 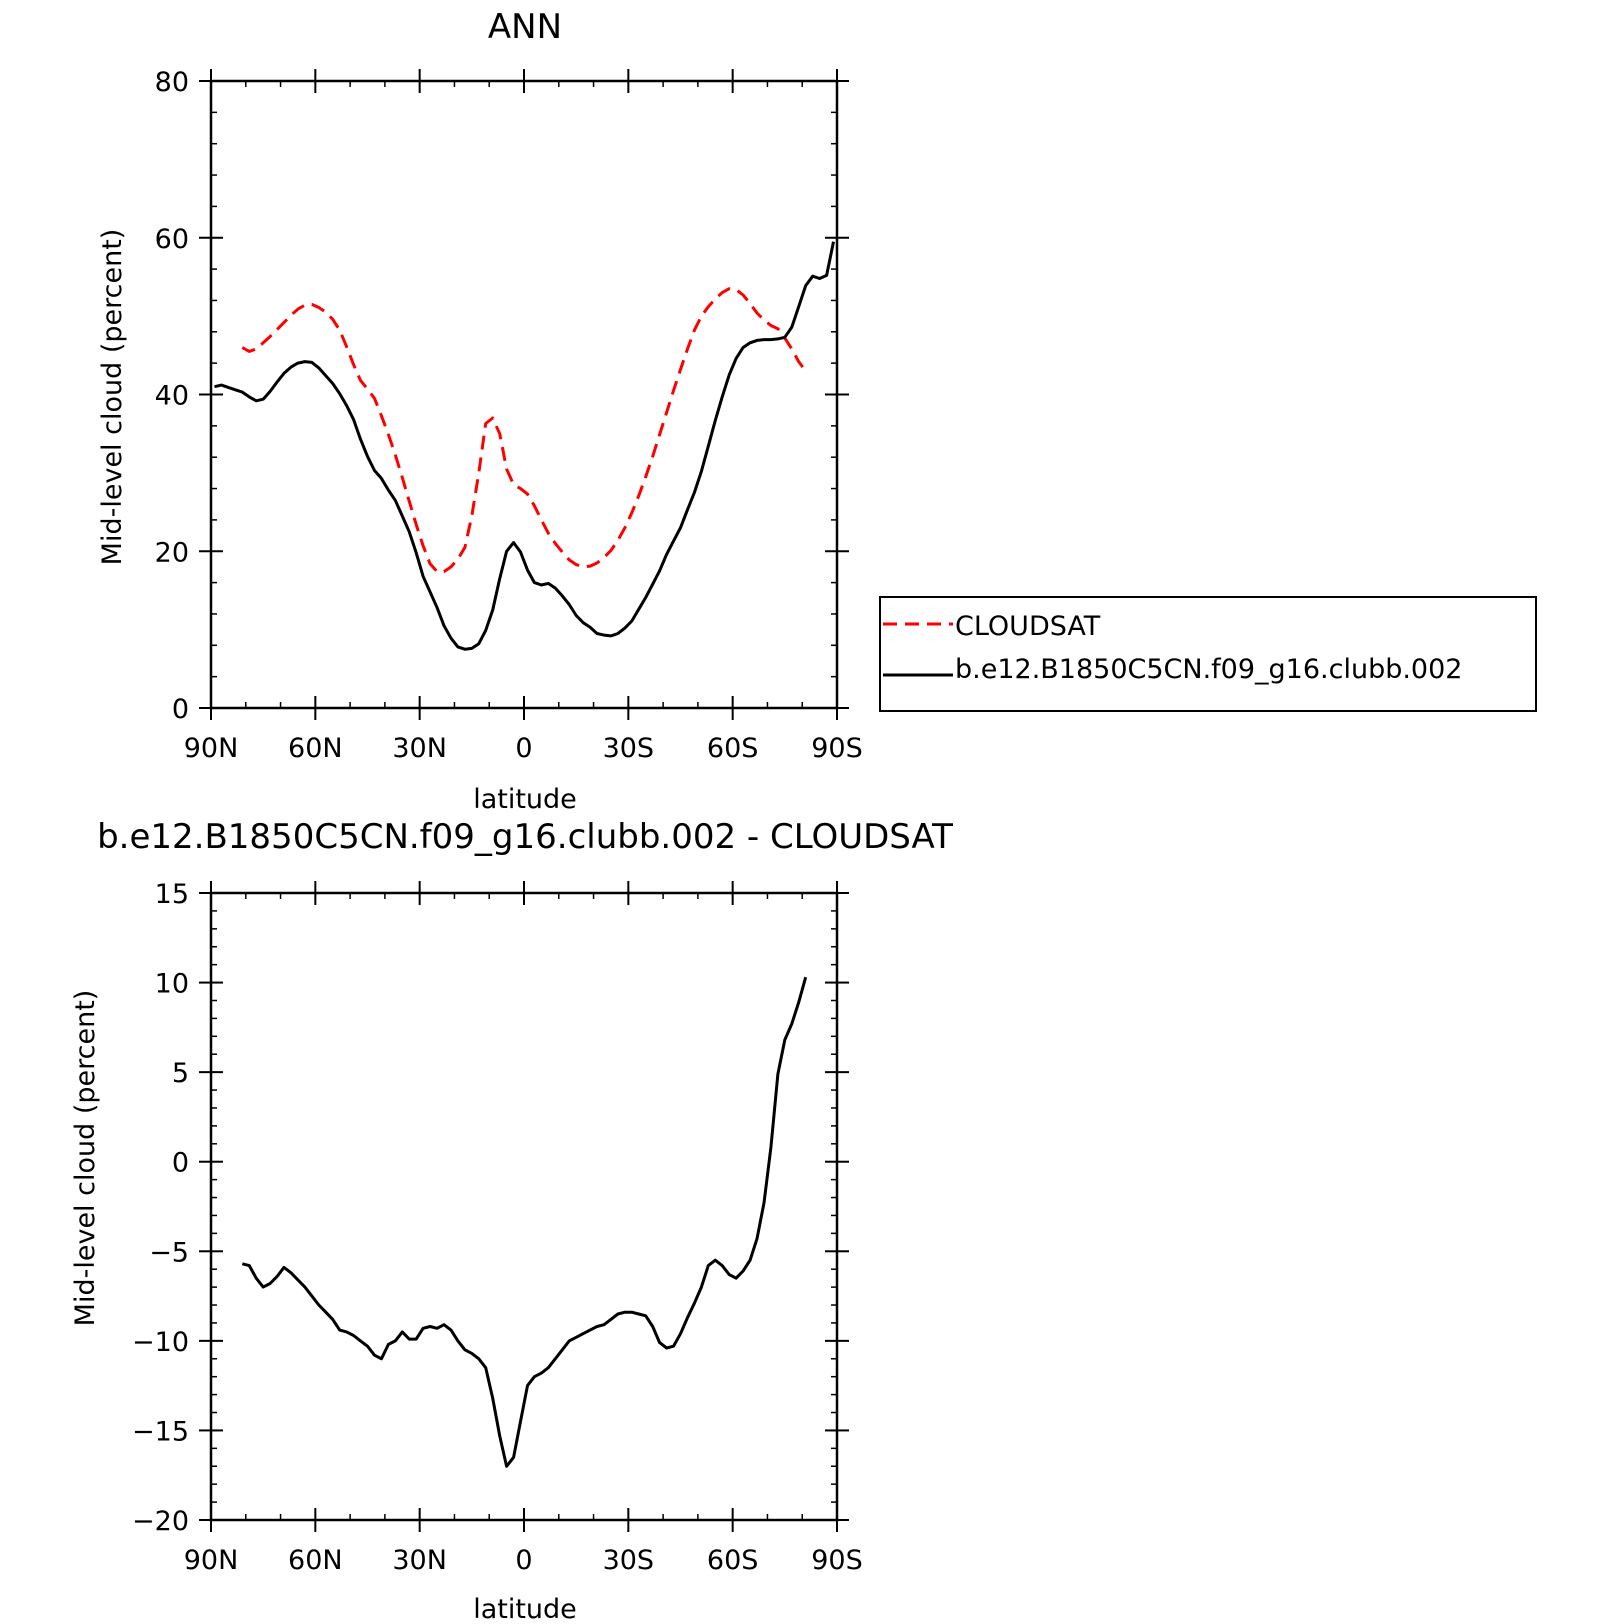 I want to click on bottom-x-tick-label: 60S, so click(x=733, y=1560).